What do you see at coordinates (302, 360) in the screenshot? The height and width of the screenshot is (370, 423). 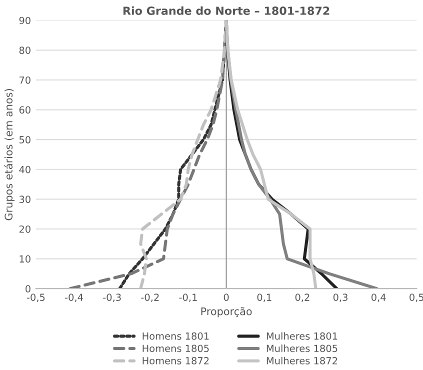 I see `legend-label: Mulheres 1872` at bounding box center [302, 360].